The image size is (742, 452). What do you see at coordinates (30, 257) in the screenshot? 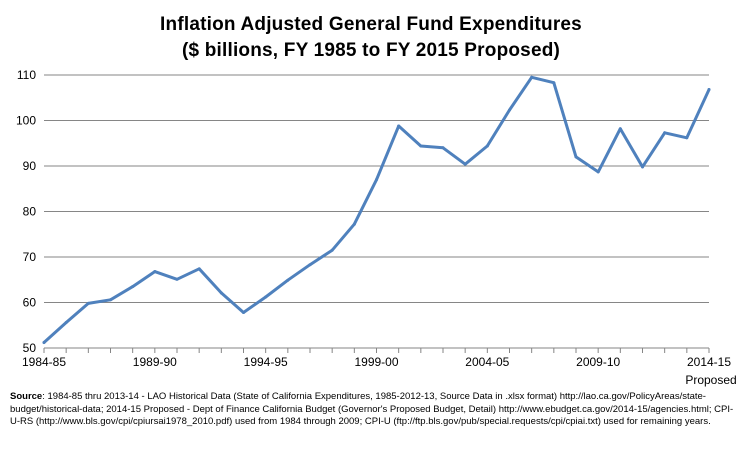
I see `y-tick-label: 70` at bounding box center [30, 257].